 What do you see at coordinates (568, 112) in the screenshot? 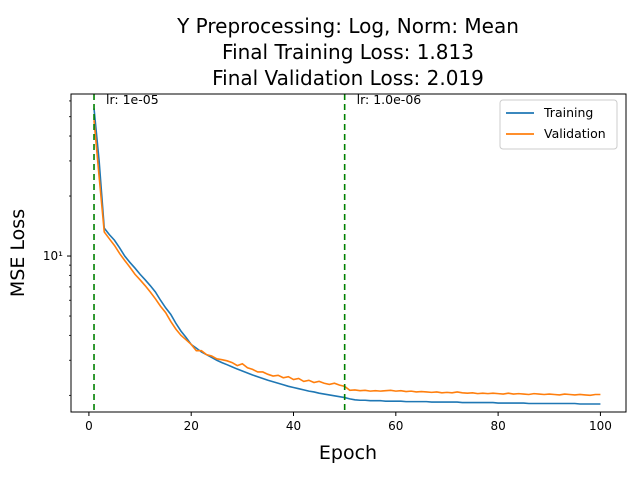
I see `legend-label-training: Training` at bounding box center [568, 112].